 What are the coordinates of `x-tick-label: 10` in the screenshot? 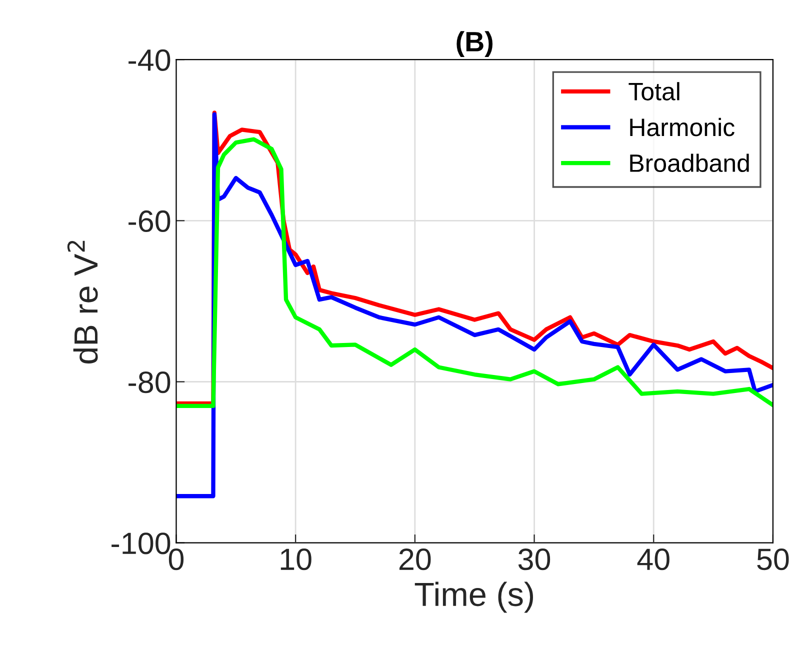 It's located at (296, 559).